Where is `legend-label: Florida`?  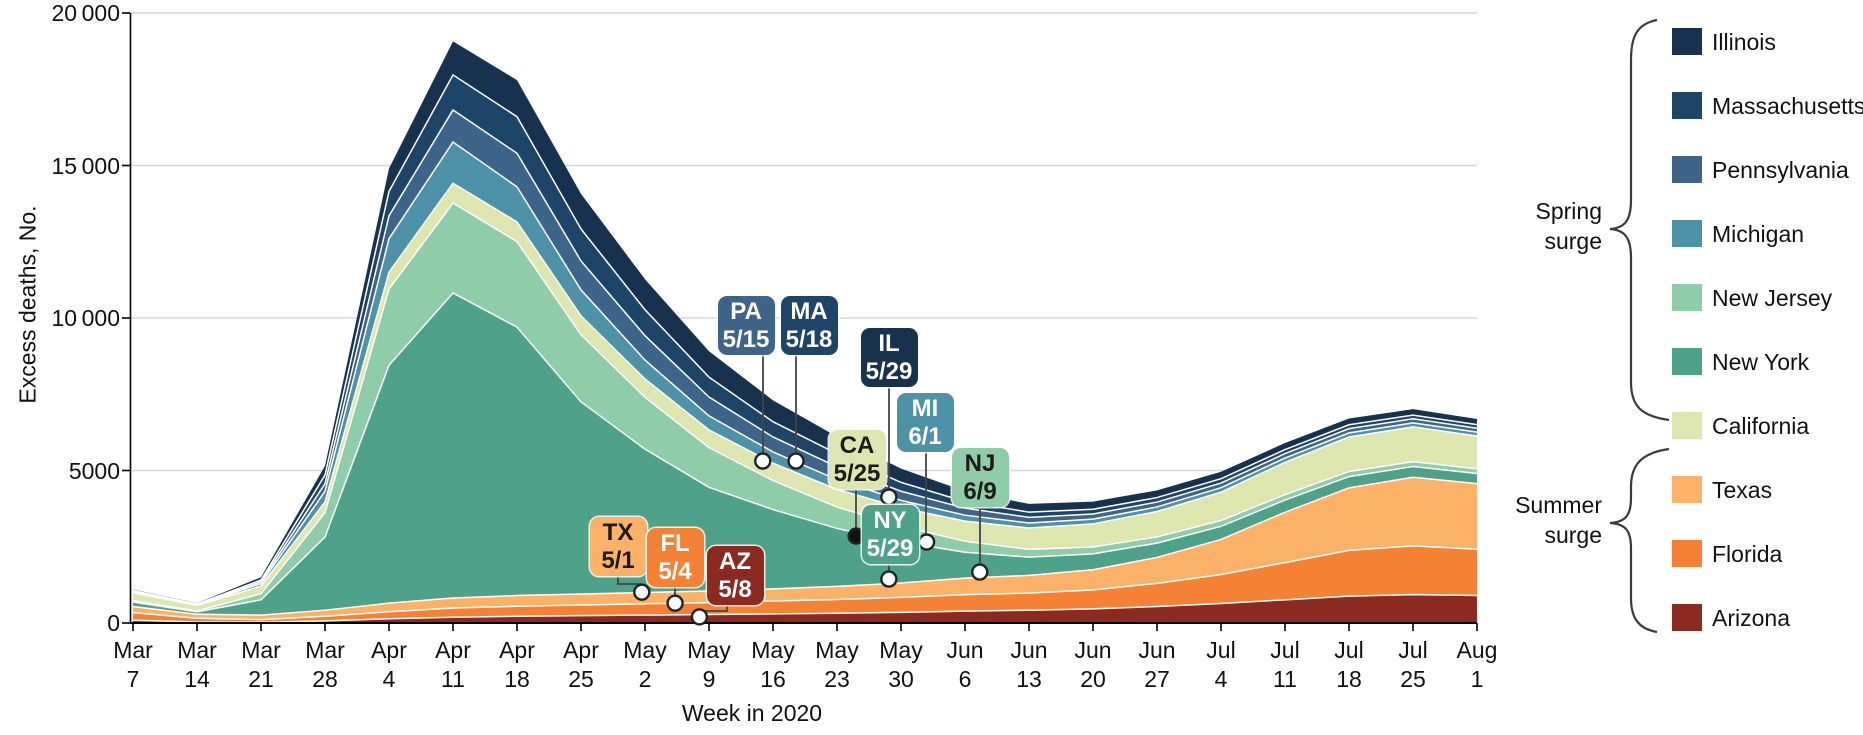
legend-label: Florida is located at coordinates (1747, 554).